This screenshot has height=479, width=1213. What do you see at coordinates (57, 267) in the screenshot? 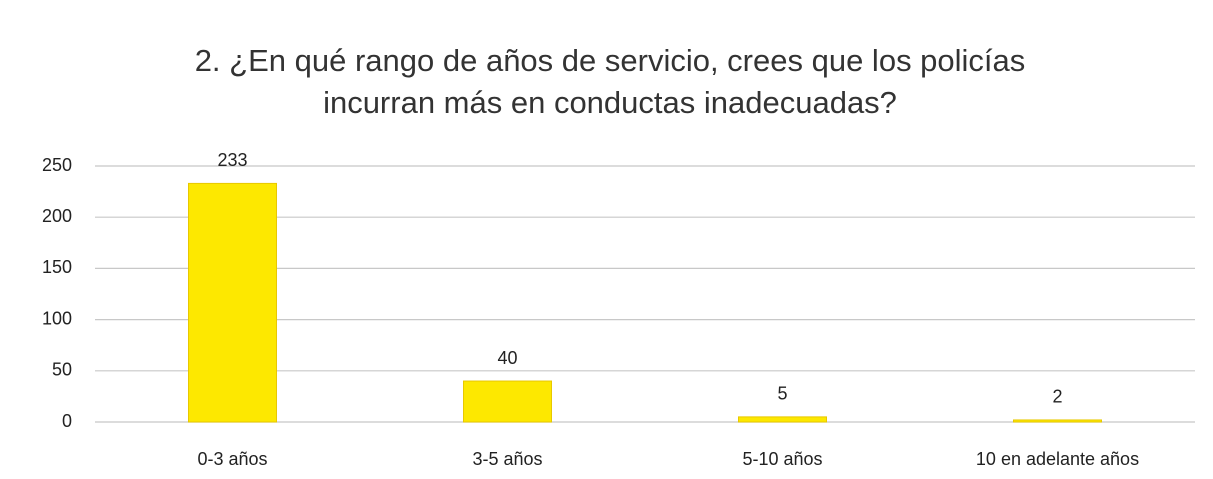
I see `y-tick-label: 150` at bounding box center [57, 267].